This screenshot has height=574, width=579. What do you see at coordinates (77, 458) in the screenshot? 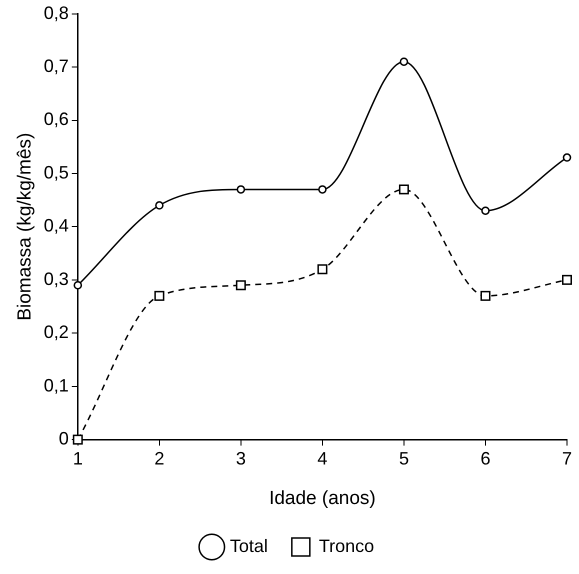
I see `x-tick-label: 1` at bounding box center [77, 458].